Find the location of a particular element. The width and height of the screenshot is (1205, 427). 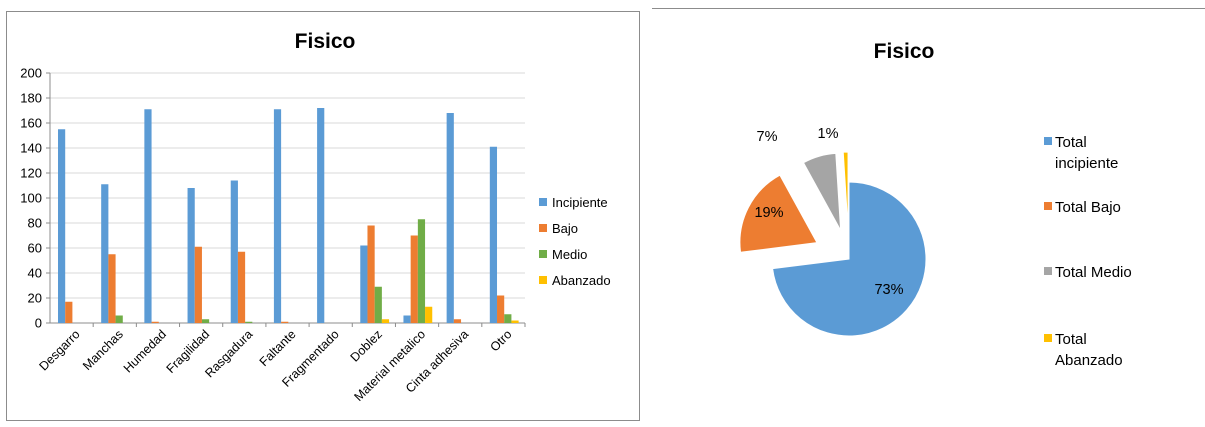

pie-data-label: 19% is located at coordinates (768, 213).